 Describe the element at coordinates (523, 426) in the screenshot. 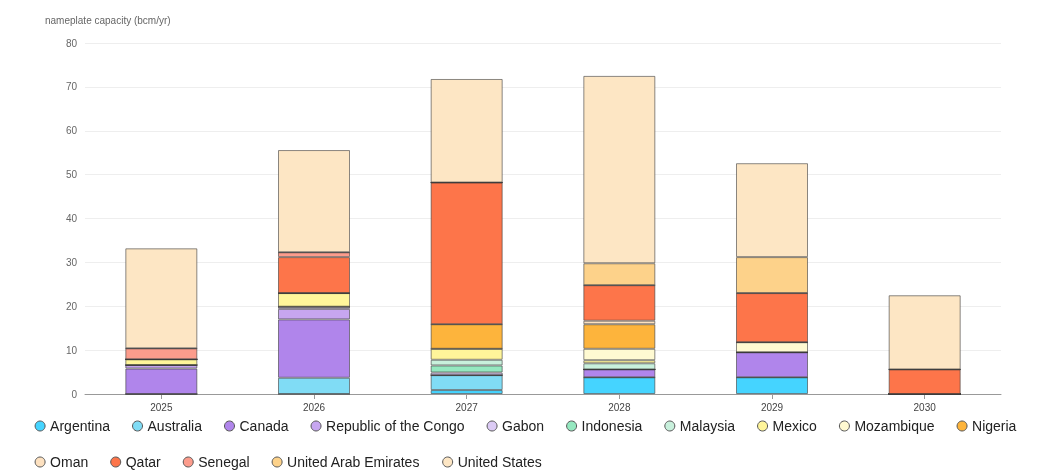

I see `legend-label: Gabon` at that location.